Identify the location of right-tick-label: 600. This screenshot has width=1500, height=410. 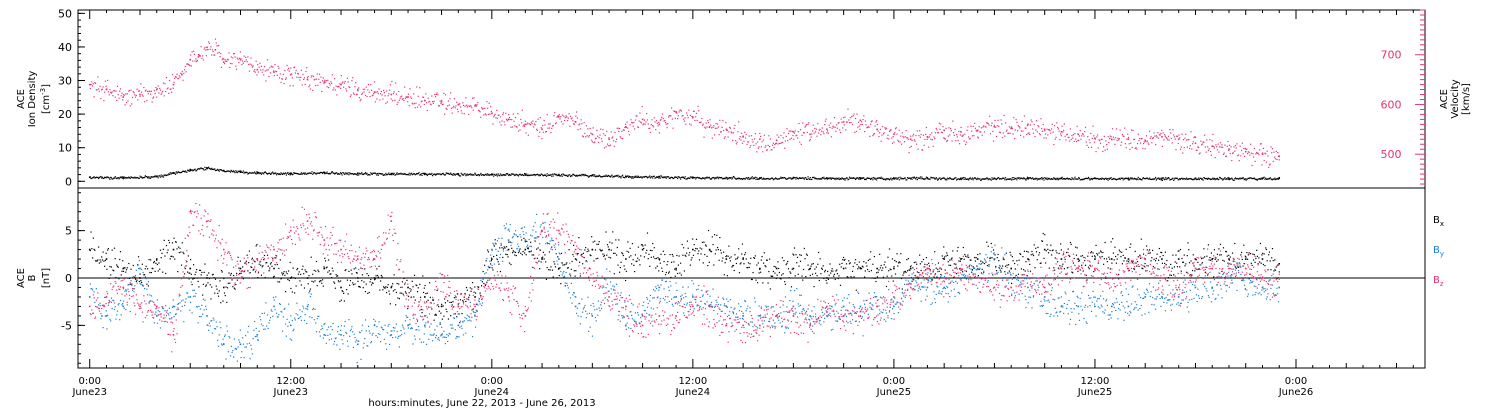
(1391, 104).